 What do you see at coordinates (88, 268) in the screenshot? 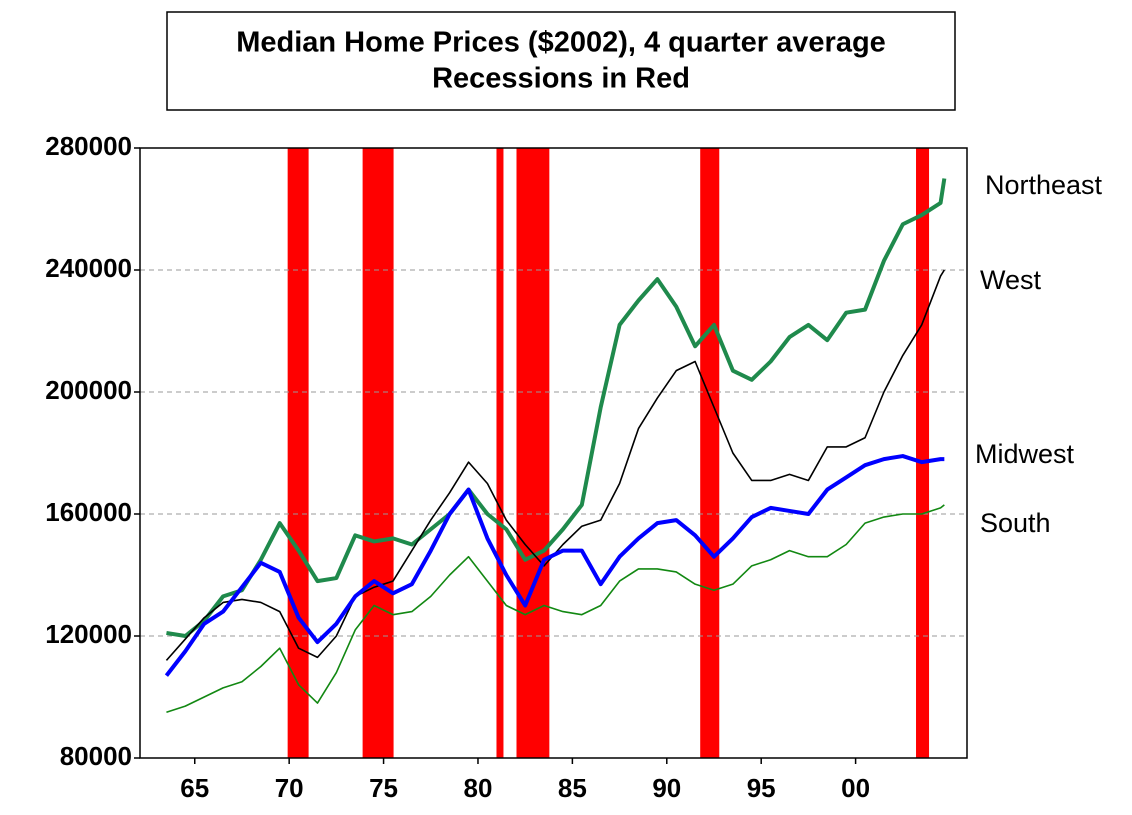
I see `y-tick-label: 240000` at bounding box center [88, 268].